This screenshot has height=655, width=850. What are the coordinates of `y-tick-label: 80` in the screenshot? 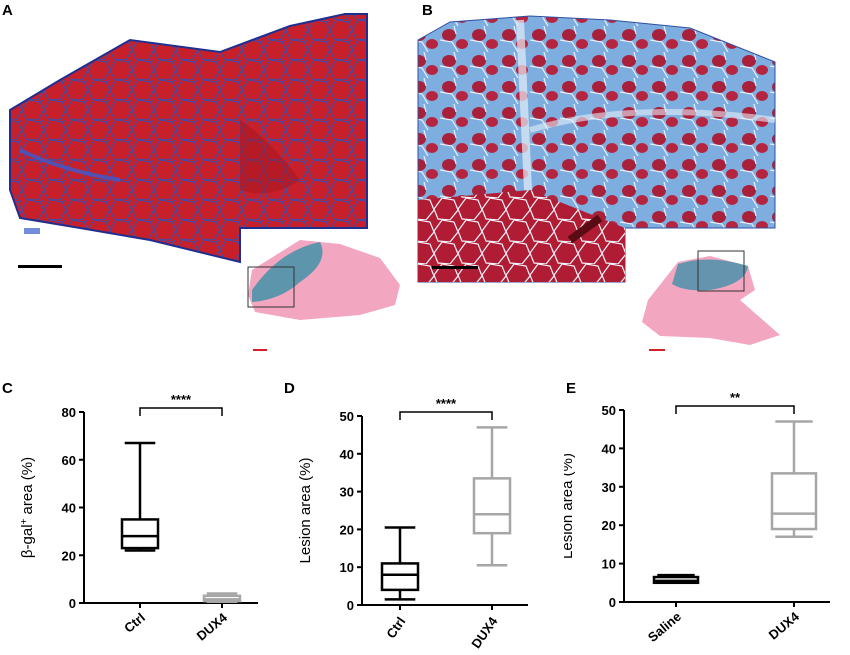 It's located at (69, 412).